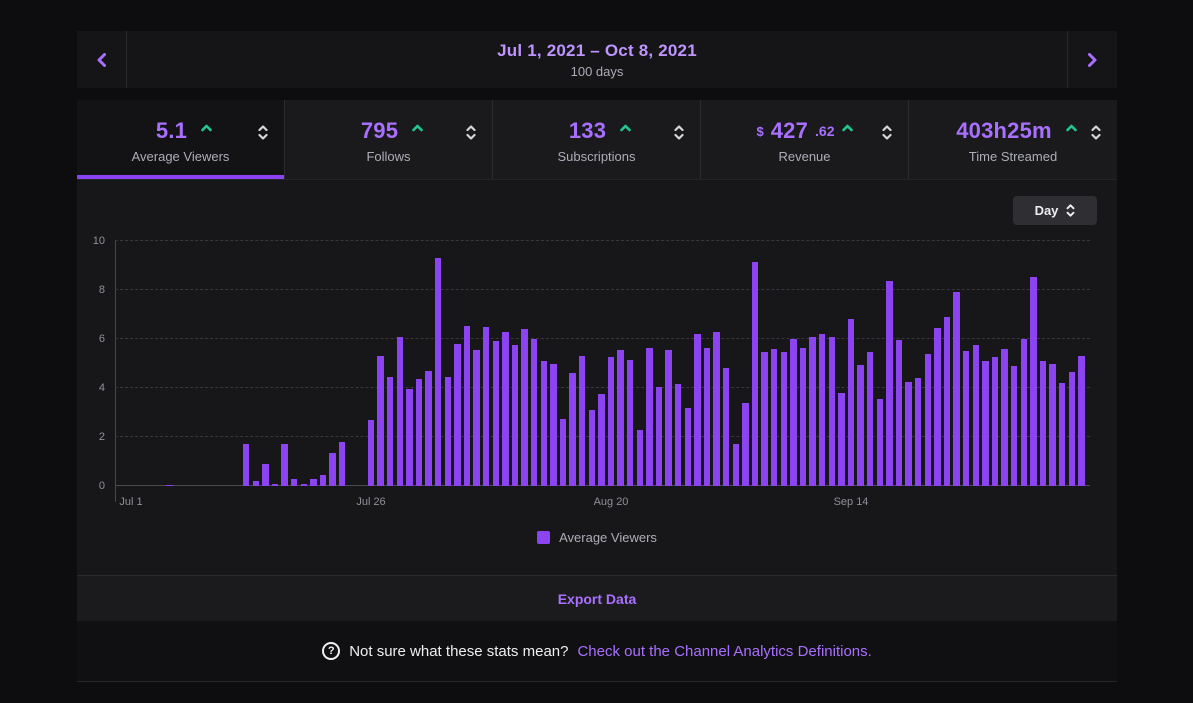 The width and height of the screenshot is (1193, 703). I want to click on help-question-icon: ?, so click(331, 651).